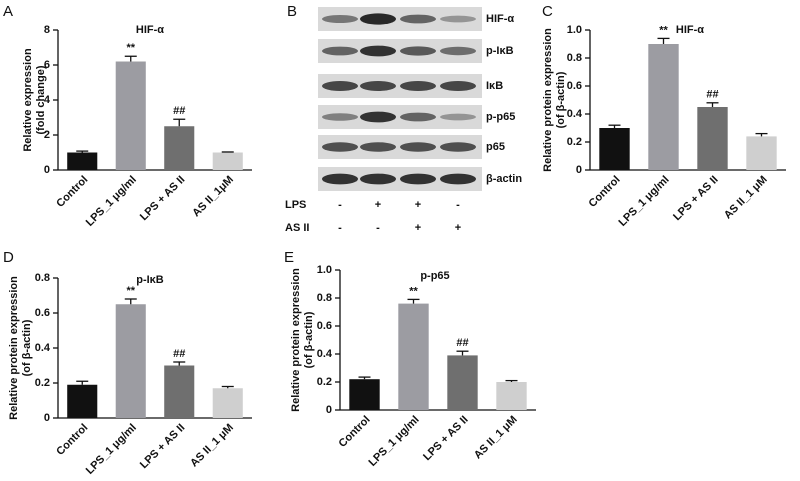 This screenshot has height=481, width=800. What do you see at coordinates (213, 197) in the screenshot?
I see `x-tick-label: AS II_1μM` at bounding box center [213, 197].